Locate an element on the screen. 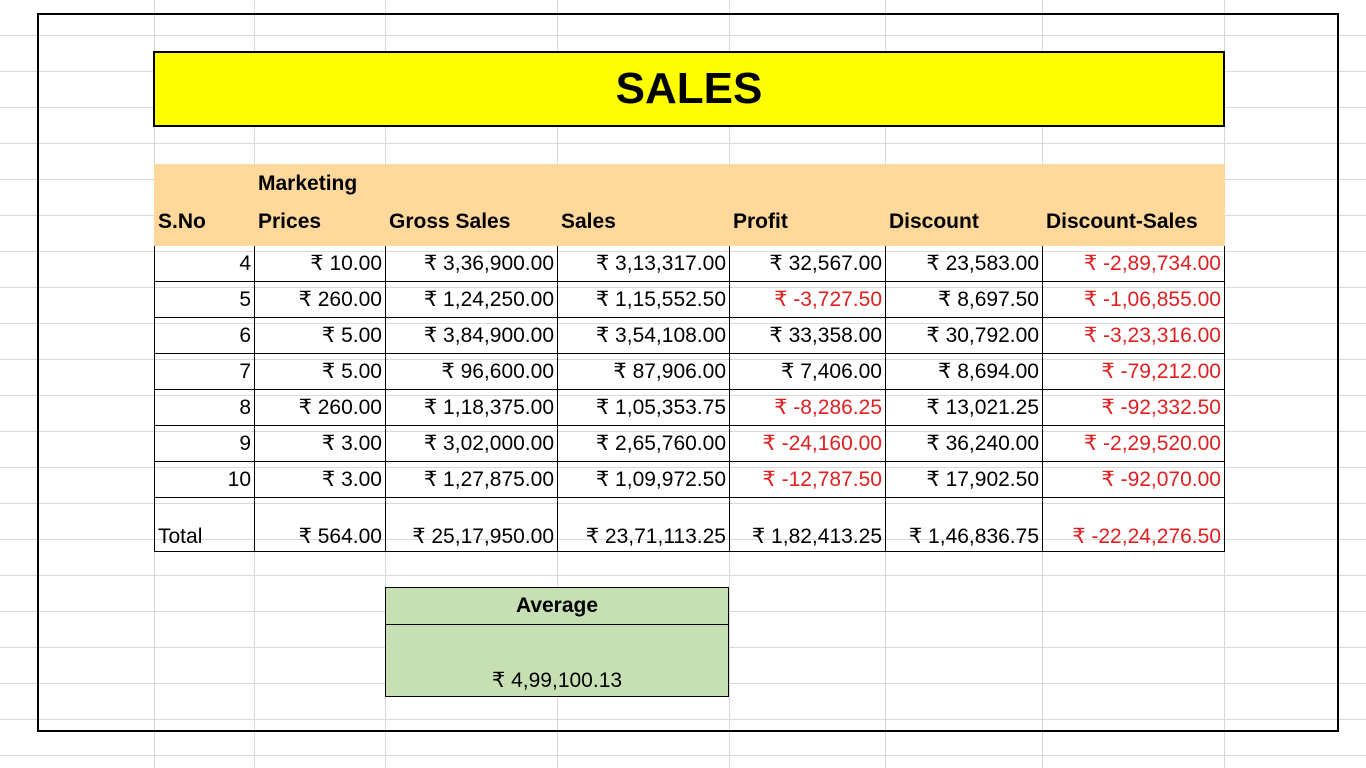 The width and height of the screenshot is (1366, 768). discount-cell: ₹ 8,697.50 is located at coordinates (964, 299).